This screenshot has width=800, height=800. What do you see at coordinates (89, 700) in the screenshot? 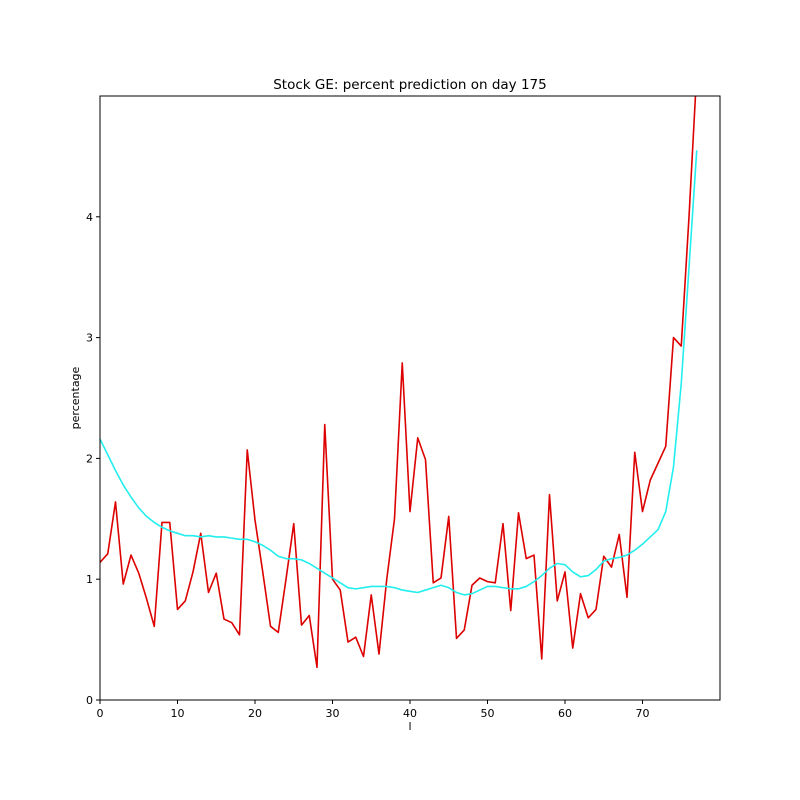
I see `y-tick-label: 0` at bounding box center [89, 700].